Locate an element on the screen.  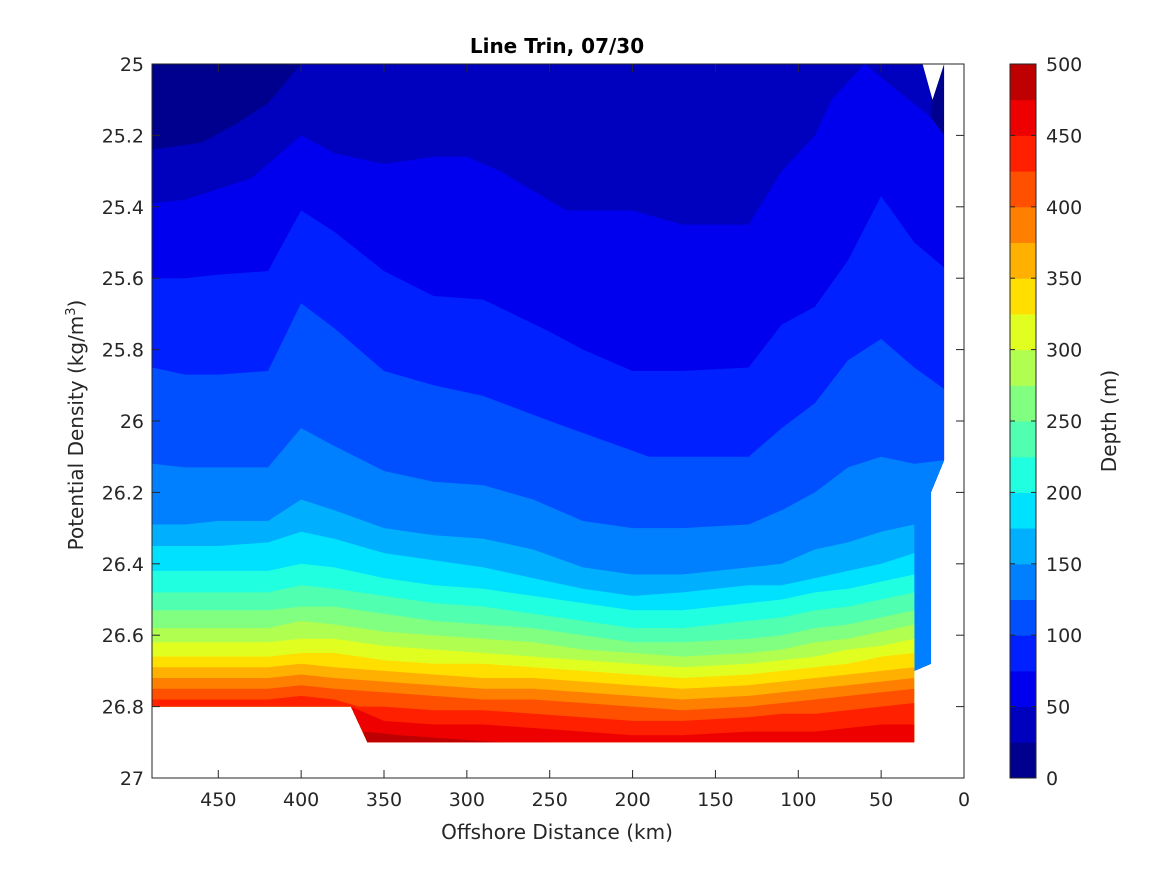
colorbar-tick-label: 300 is located at coordinates (1064, 351).